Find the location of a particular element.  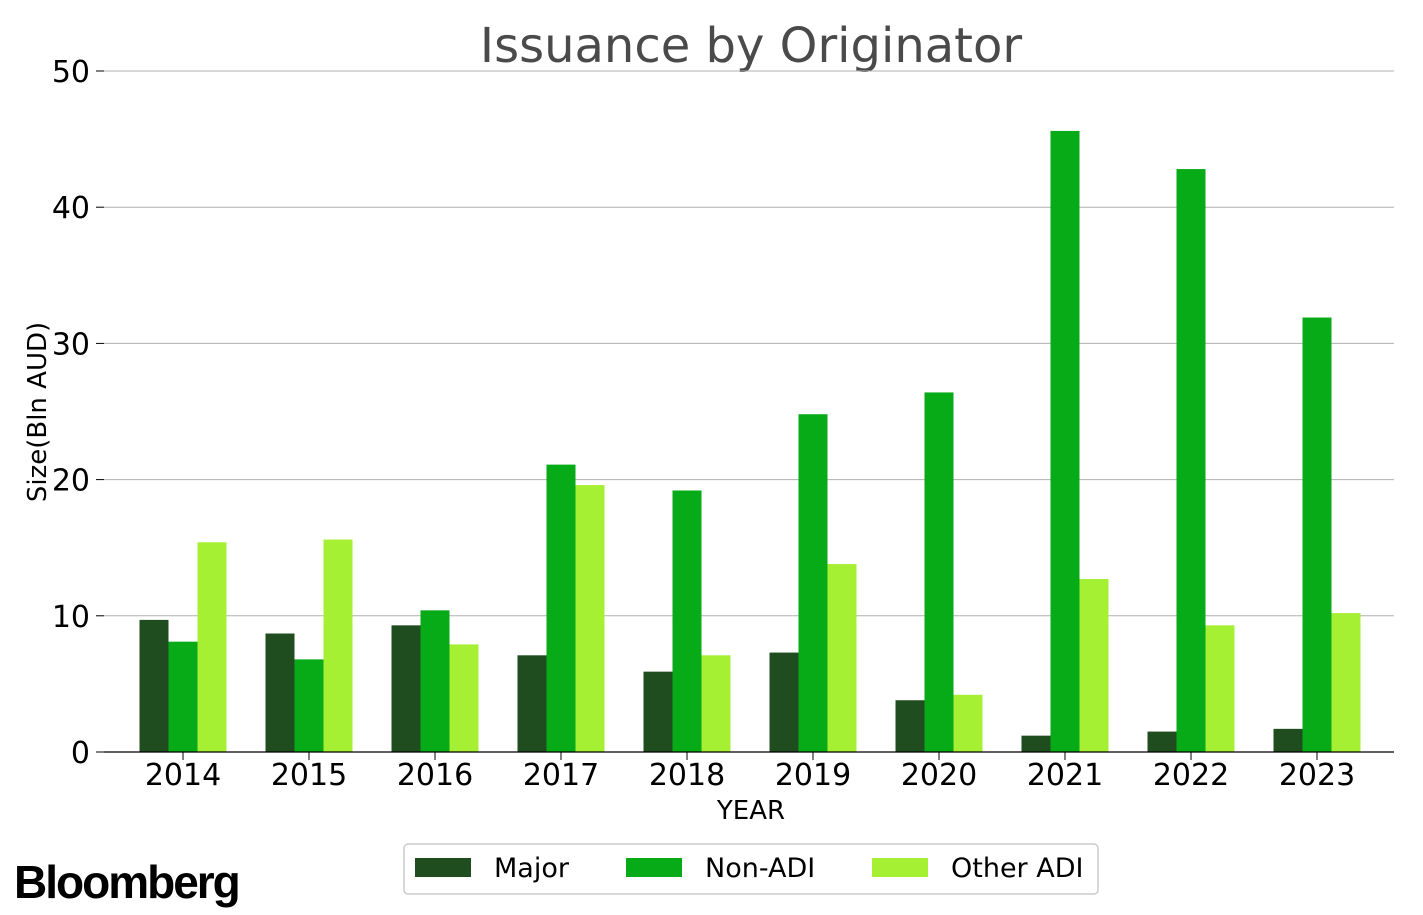

bar-non-adi-2018 is located at coordinates (687, 621).